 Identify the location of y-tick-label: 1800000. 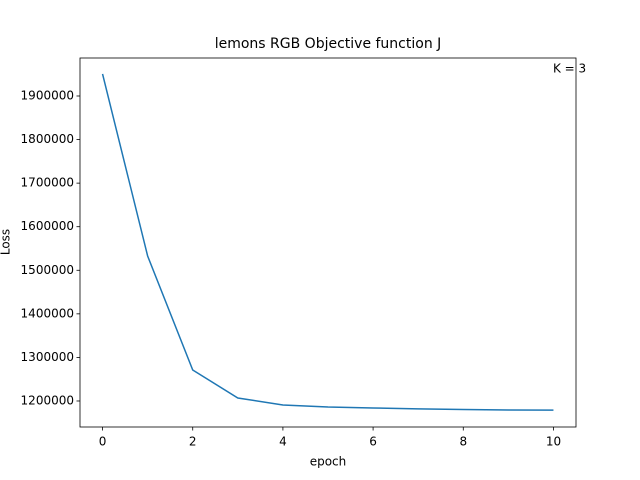
(47, 139).